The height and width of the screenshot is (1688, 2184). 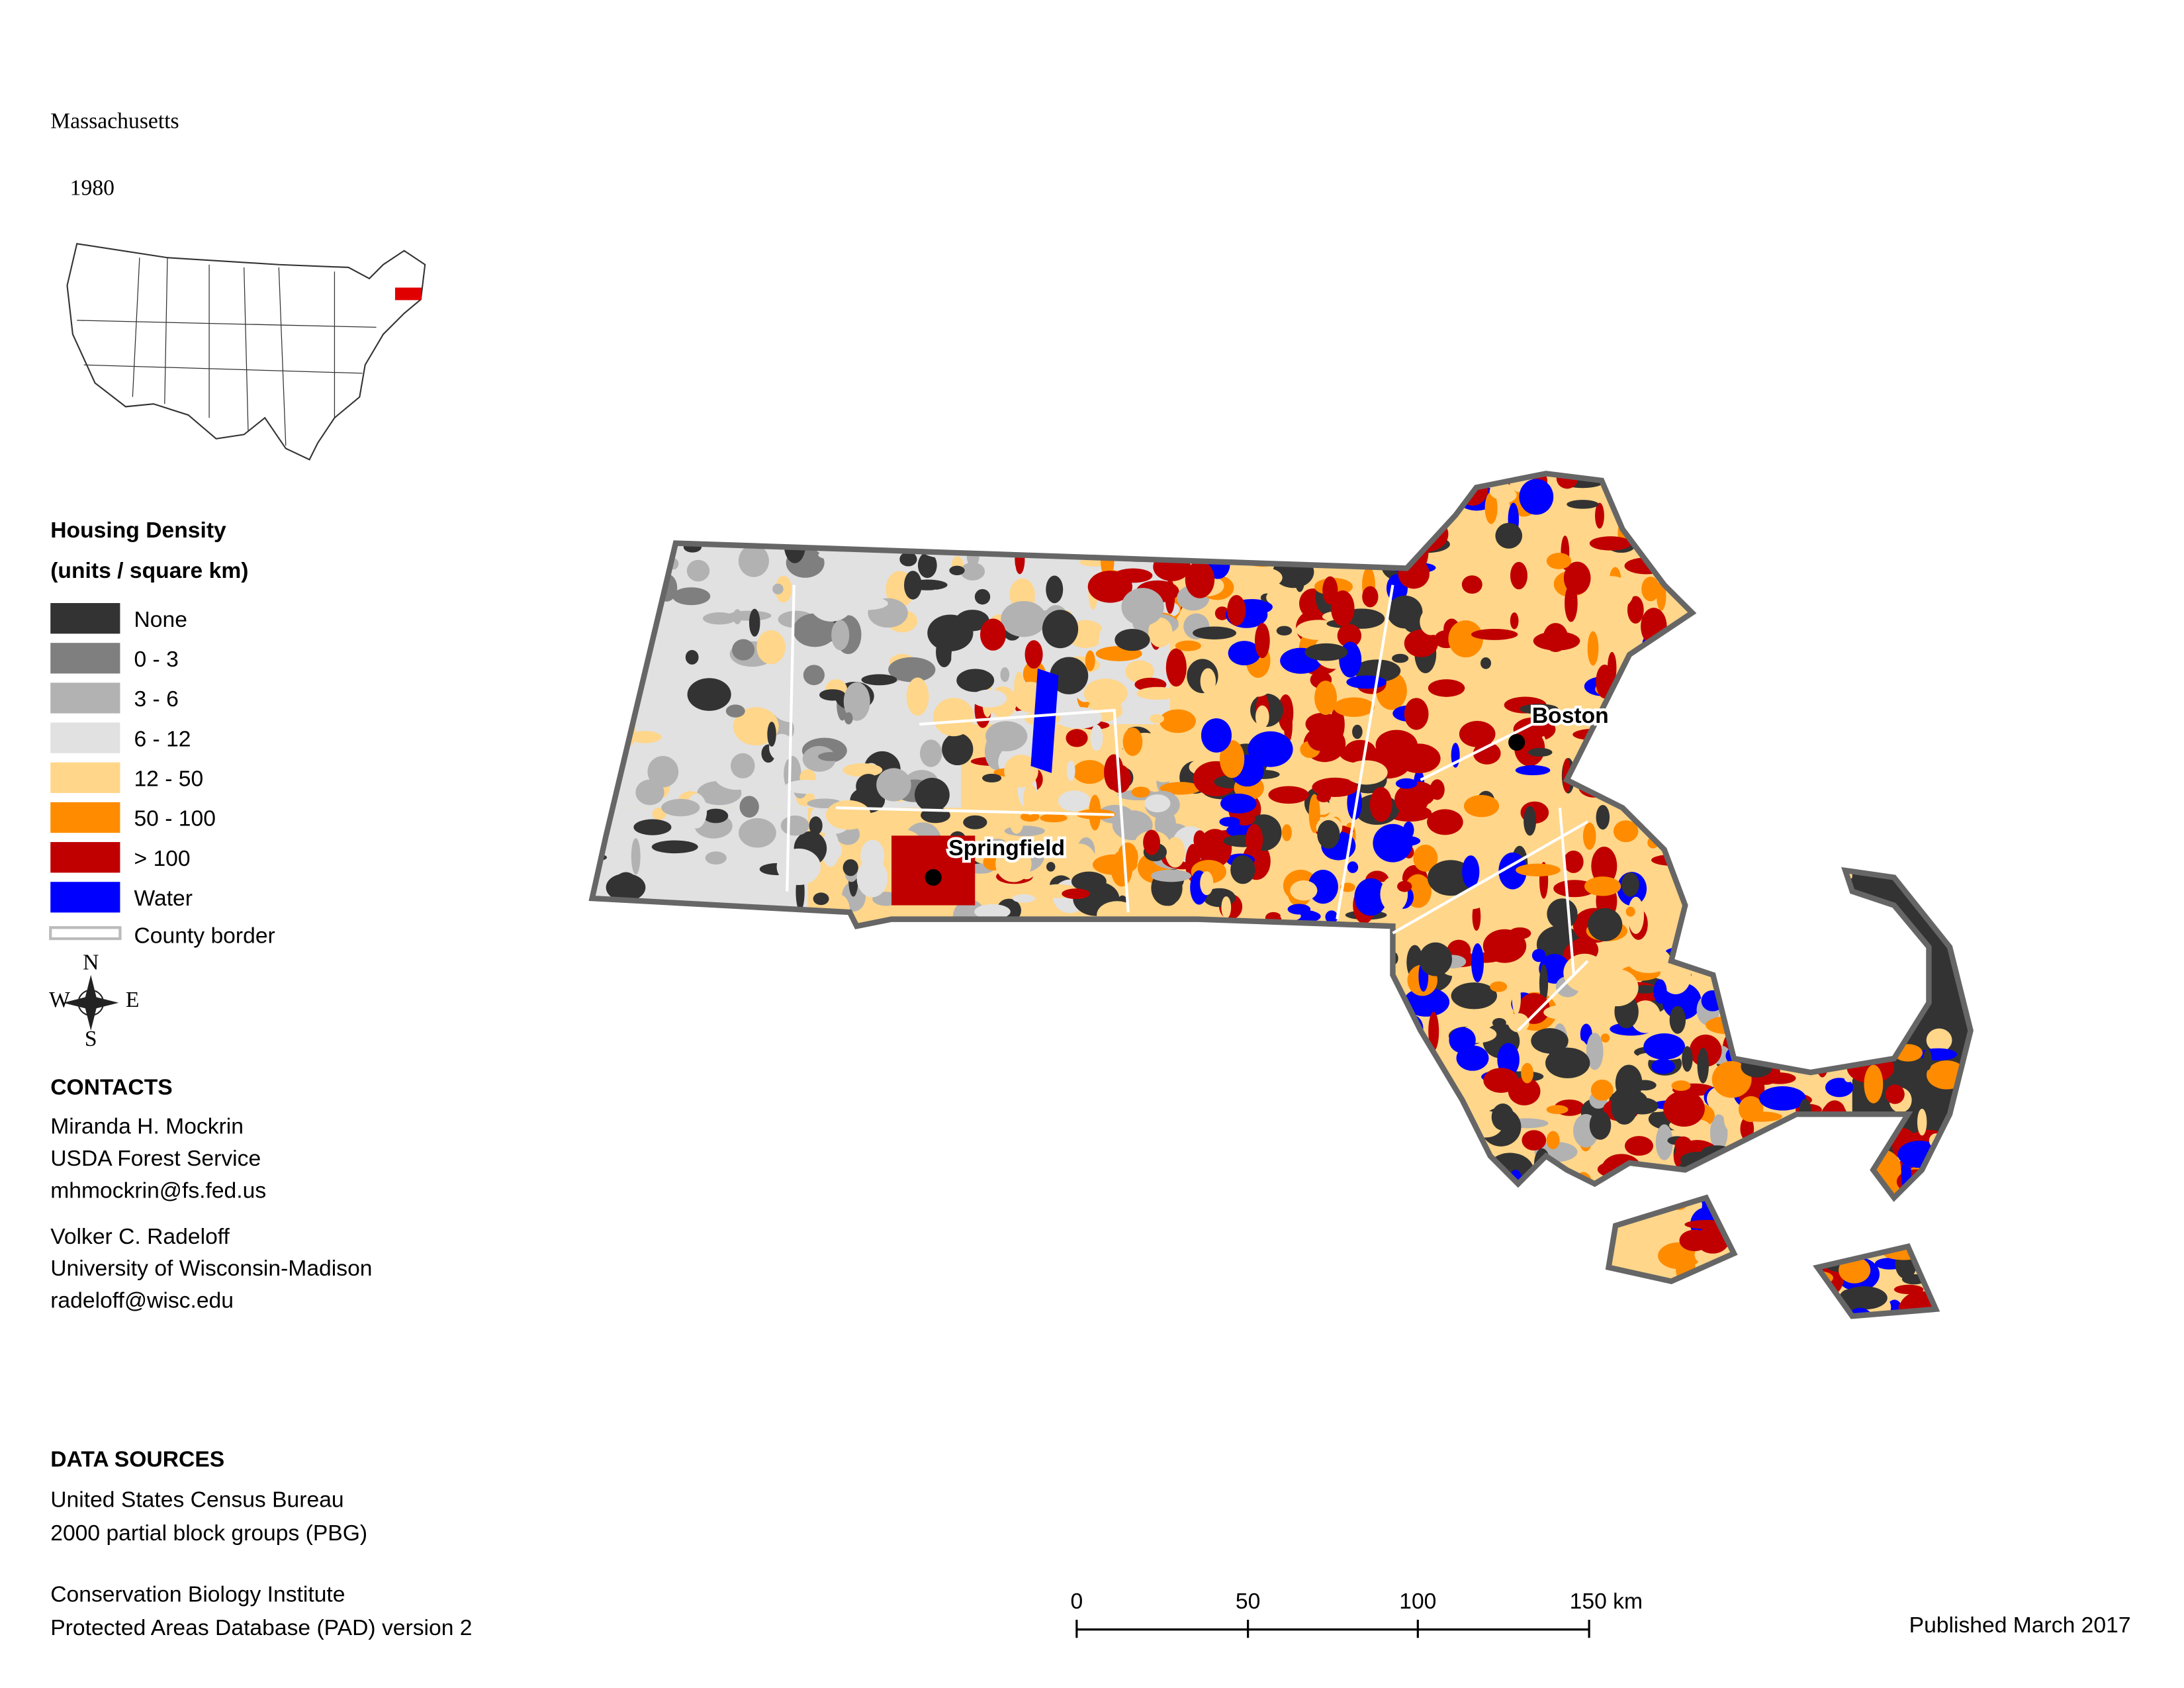 I want to click on contact-line: mhmockrin@fs.fed.us, so click(x=158, y=1190).